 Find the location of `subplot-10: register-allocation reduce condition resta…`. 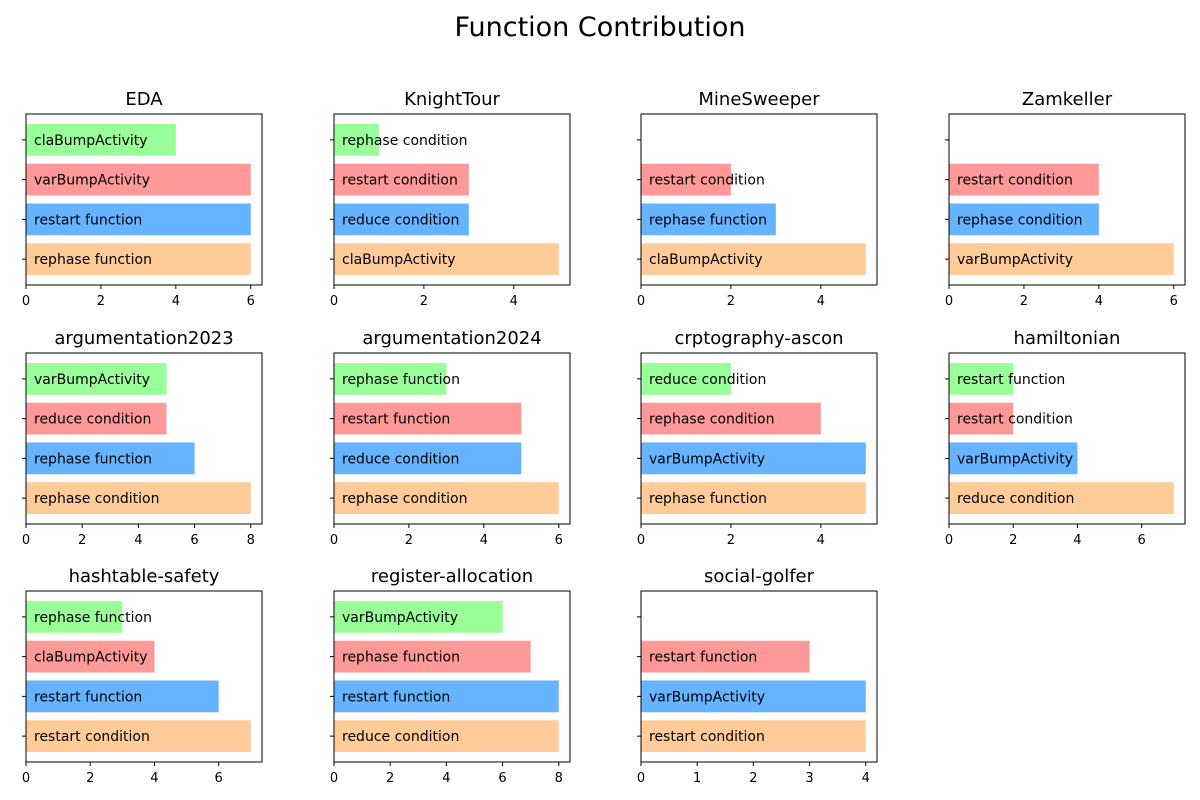

subplot-10: register-allocation reduce condition resta… is located at coordinates (450, 676).